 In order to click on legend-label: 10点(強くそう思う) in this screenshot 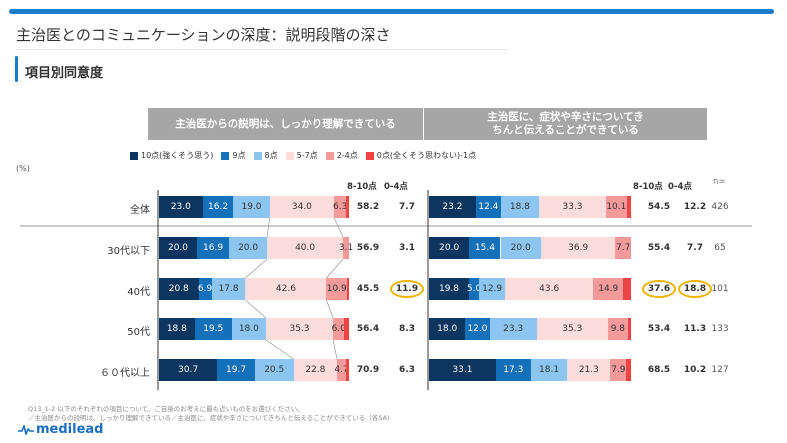, I will do `click(177, 155)`.